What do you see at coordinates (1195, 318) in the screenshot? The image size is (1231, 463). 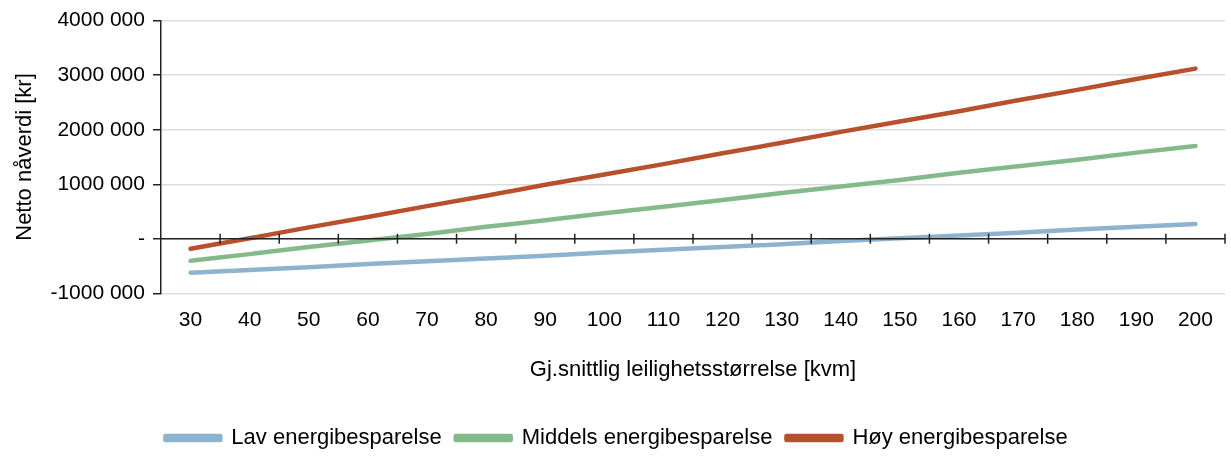 I see `x-tick-label: 200` at bounding box center [1195, 318].